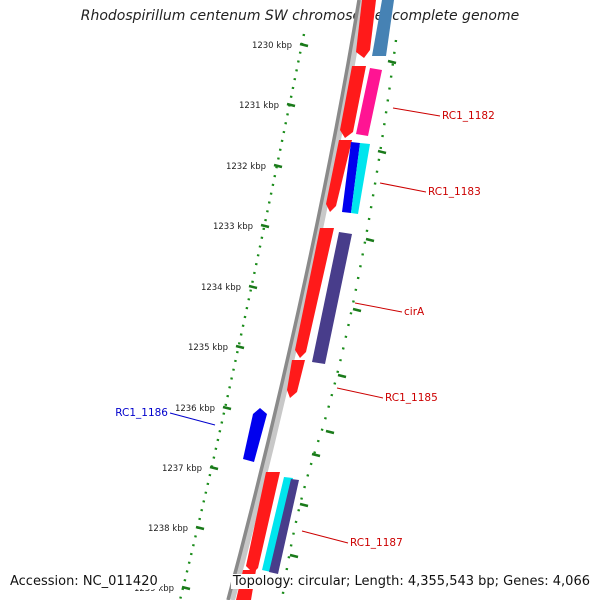 Image resolution: width=600 pixels, height=600 pixels. Describe the element at coordinates (259, 106) in the screenshot. I see `tick-label: 1231 kbp` at that location.